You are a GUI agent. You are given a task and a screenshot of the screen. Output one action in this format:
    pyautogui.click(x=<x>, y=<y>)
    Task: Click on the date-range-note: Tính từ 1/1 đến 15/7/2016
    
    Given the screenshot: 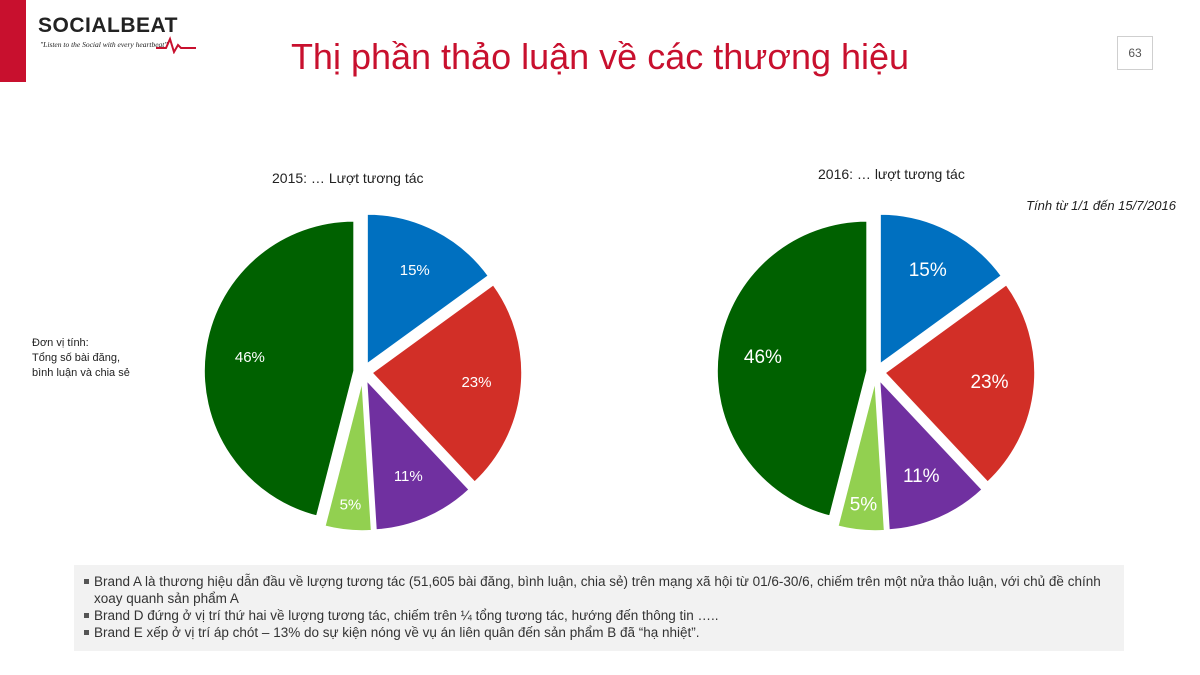 What is the action you would take?
    pyautogui.click(x=1101, y=205)
    